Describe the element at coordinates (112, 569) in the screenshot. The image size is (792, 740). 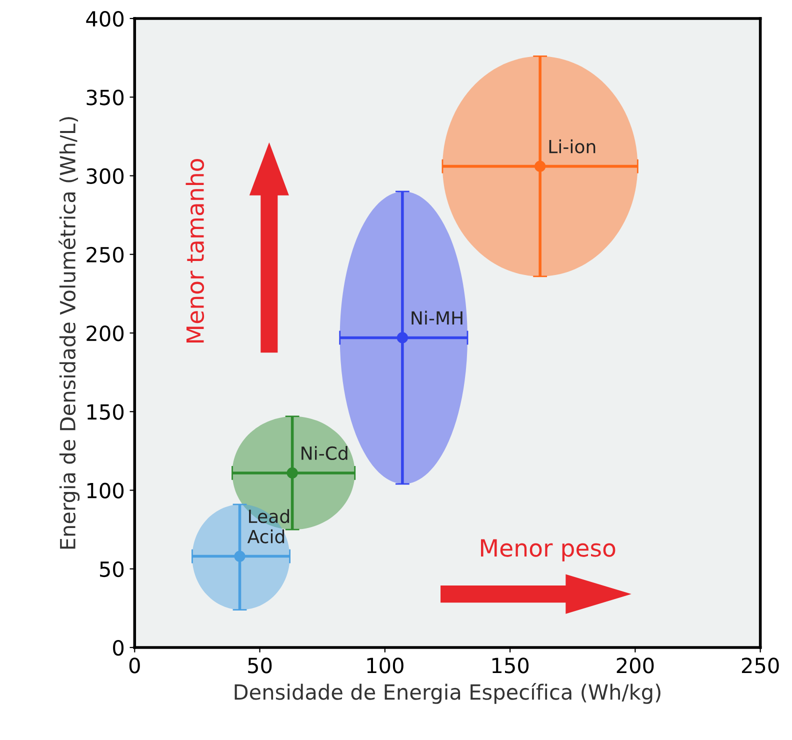
I see `y-tick-label: 50` at that location.